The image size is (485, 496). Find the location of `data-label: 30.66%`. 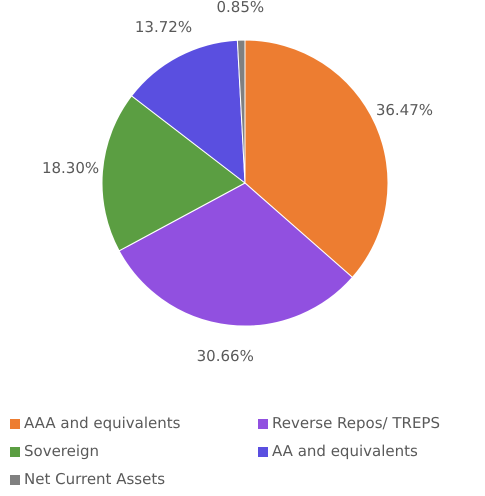

data-label: 30.66% is located at coordinates (225, 355).